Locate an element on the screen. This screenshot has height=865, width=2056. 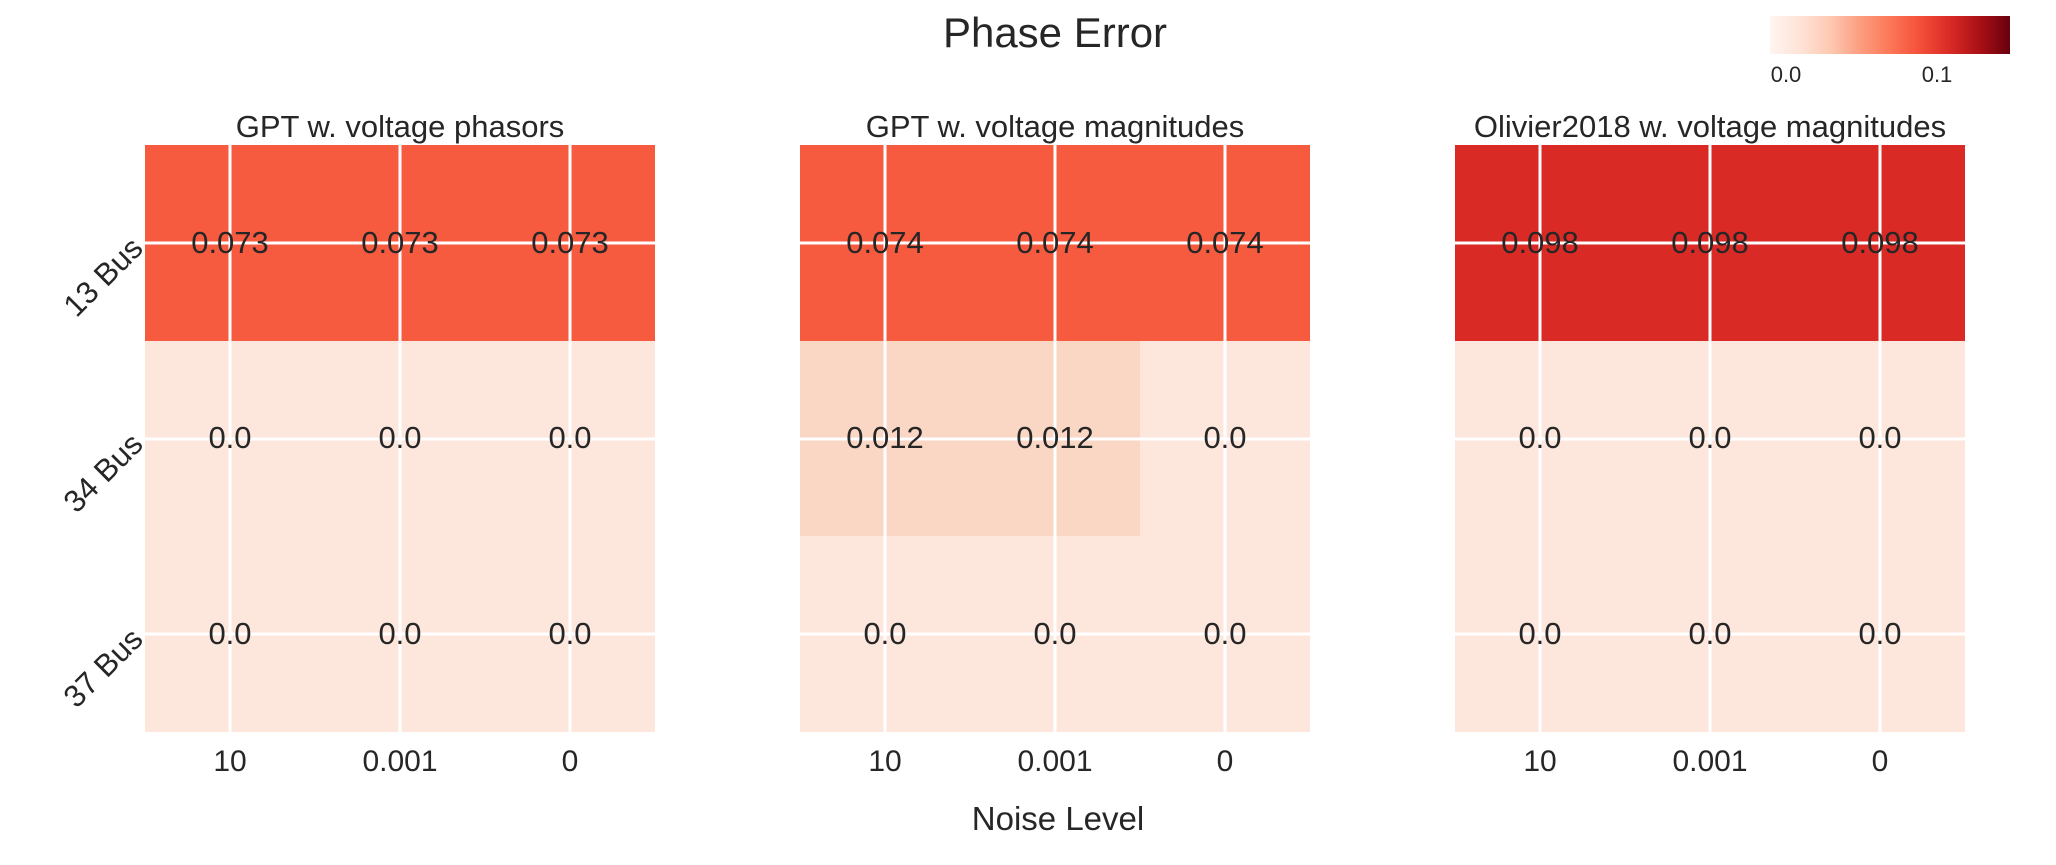
colorbar-tick-label: 0.1 is located at coordinates (1937, 74).